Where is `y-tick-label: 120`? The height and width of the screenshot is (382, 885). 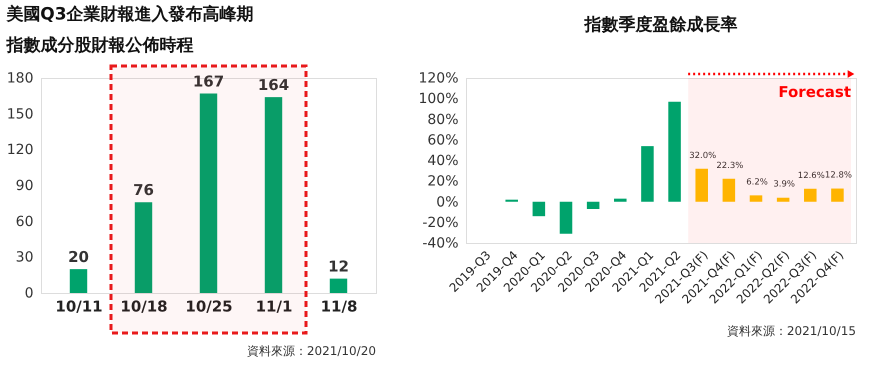
y-tick-label: 120 is located at coordinates (20, 150).